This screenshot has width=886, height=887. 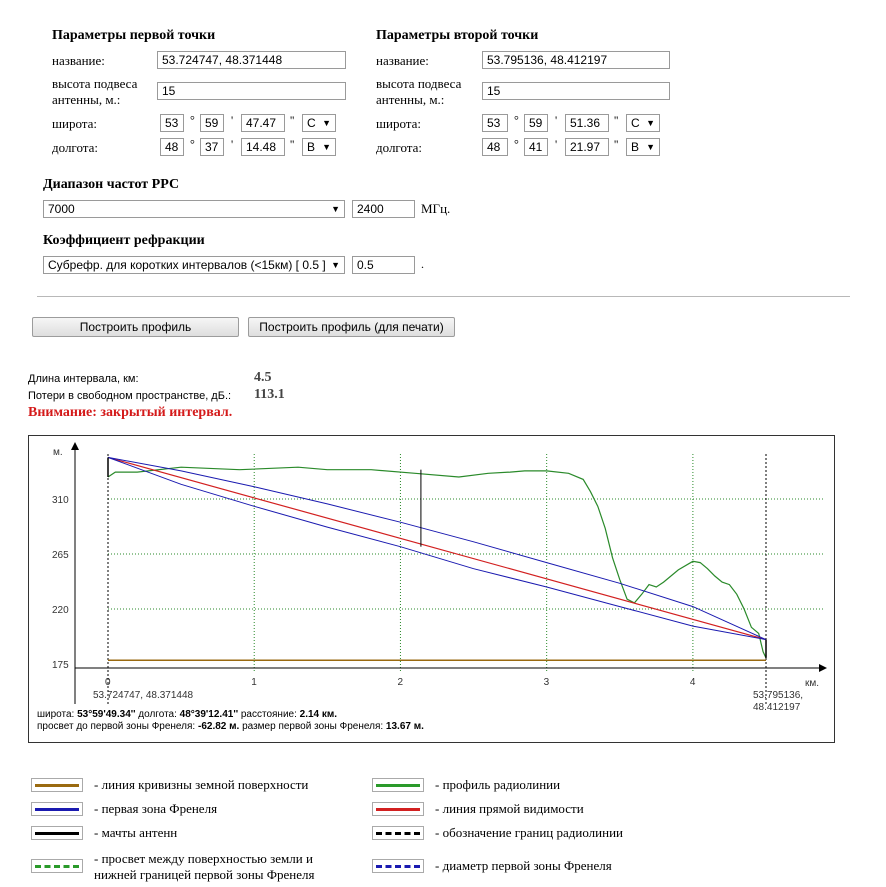 What do you see at coordinates (86, 99) in the screenshot?
I see `point1-height-label-2: антенны, м.:` at bounding box center [86, 99].